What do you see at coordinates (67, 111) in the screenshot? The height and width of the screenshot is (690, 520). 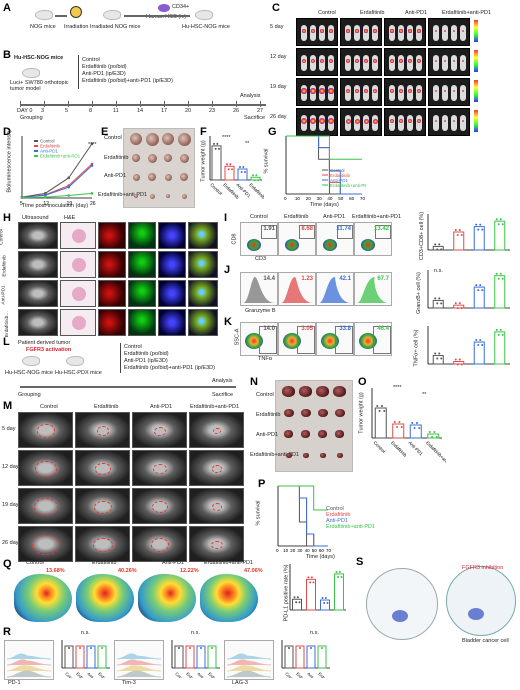 I see `timeline-day: 5` at bounding box center [67, 111].